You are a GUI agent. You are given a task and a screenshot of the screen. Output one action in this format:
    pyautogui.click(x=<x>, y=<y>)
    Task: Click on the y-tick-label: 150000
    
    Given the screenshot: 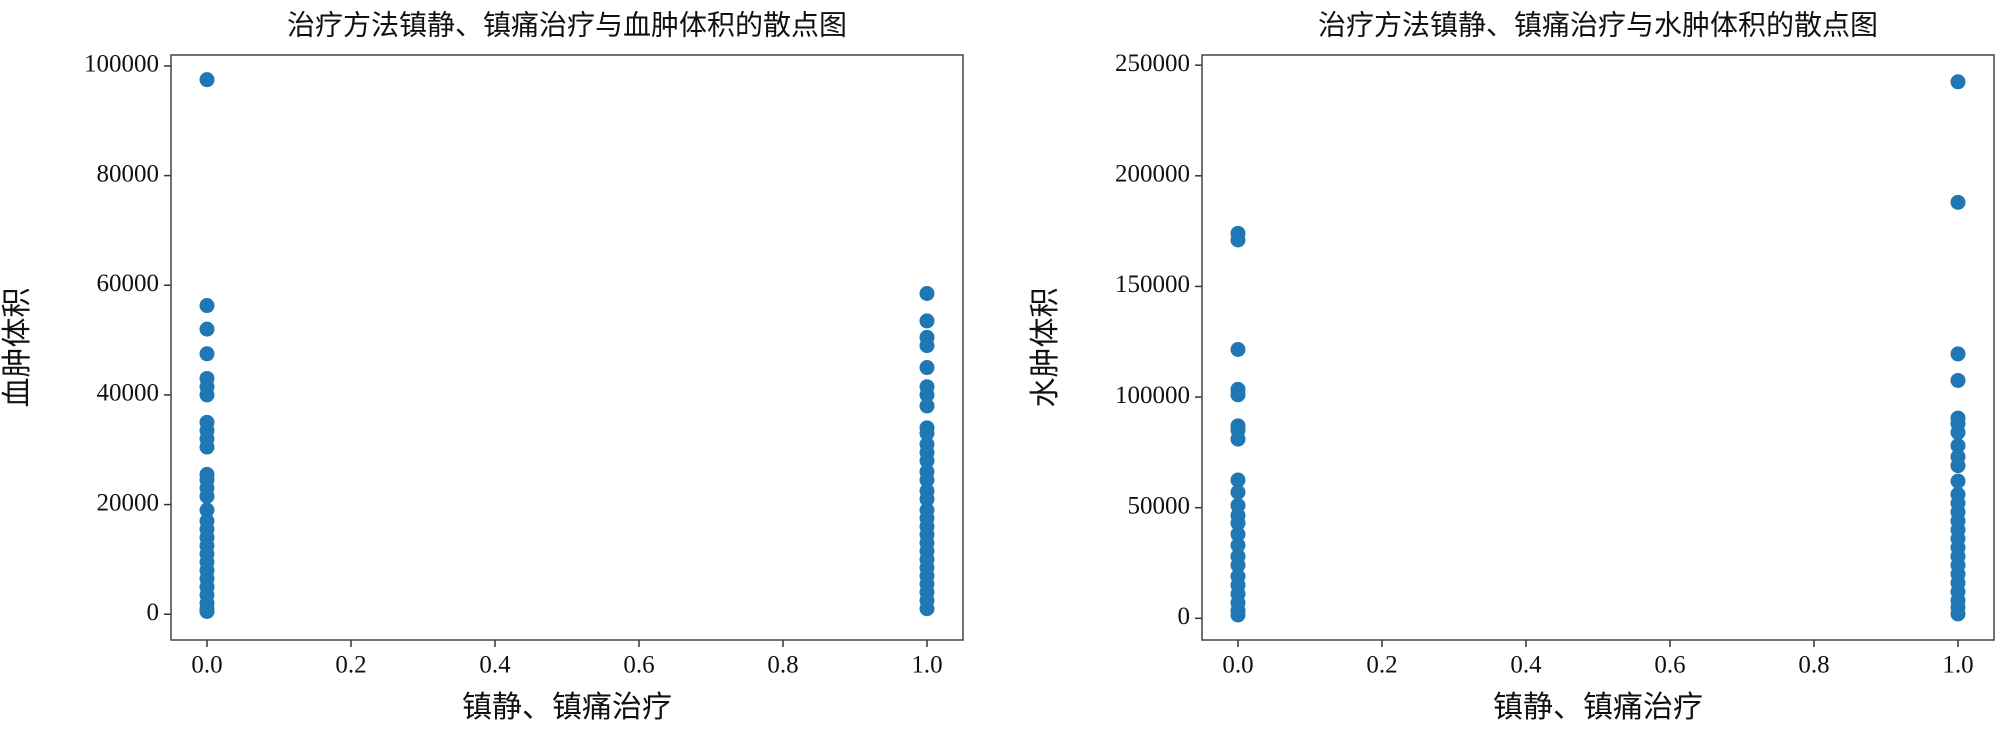 What is the action you would take?
    pyautogui.click(x=1152, y=284)
    